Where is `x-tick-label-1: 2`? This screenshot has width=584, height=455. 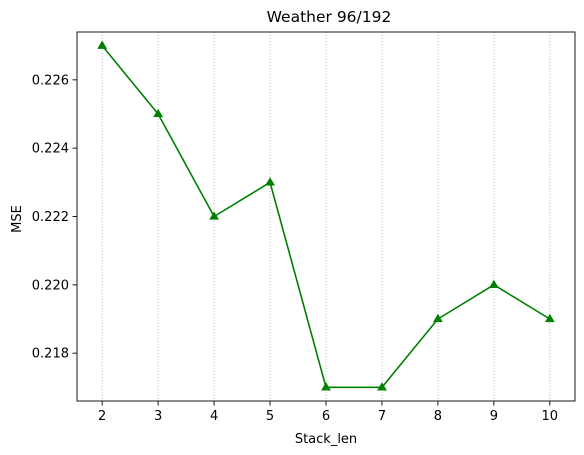
x-tick-label-1: 2 is located at coordinates (102, 416).